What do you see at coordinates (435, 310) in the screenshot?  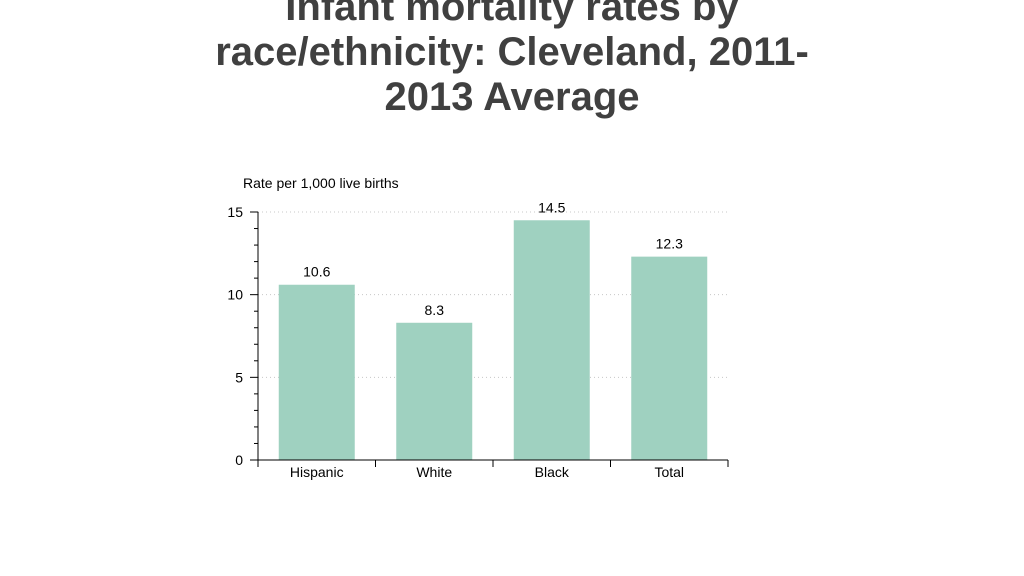 I see `value-label: 8.3` at bounding box center [435, 310].